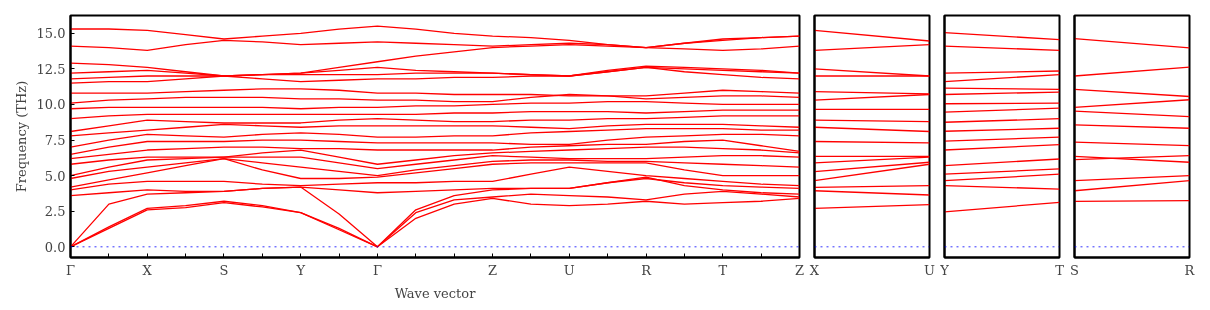 The image size is (1210, 310). Describe the element at coordinates (51, 69) in the screenshot. I see `y-tick-label: 12.5` at that location.